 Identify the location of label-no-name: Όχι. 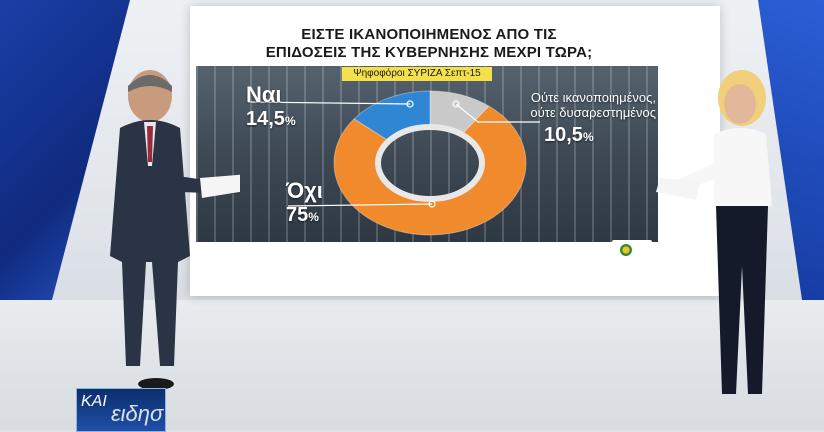
(304, 190).